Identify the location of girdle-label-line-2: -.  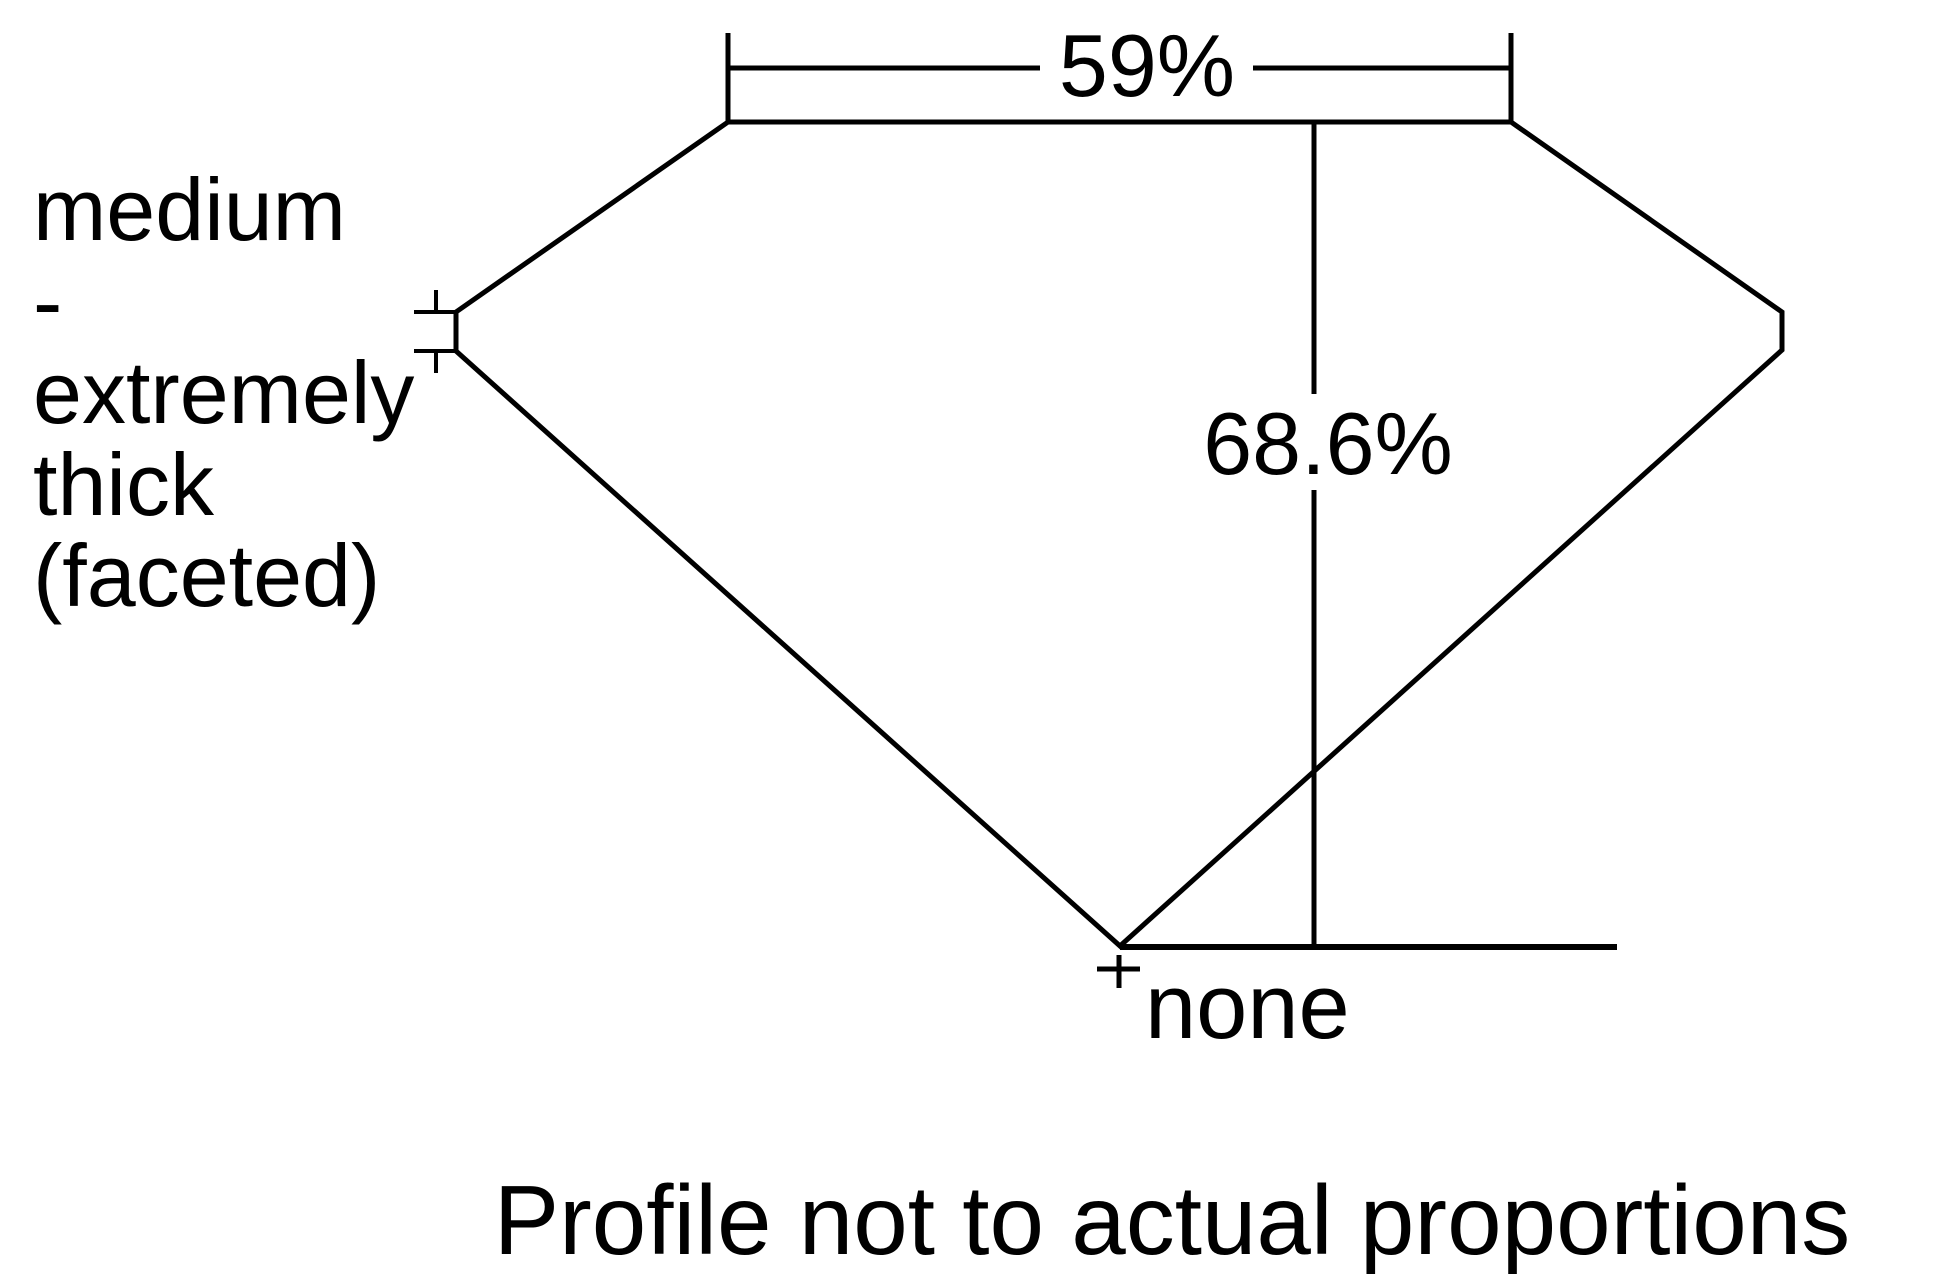
(47, 301).